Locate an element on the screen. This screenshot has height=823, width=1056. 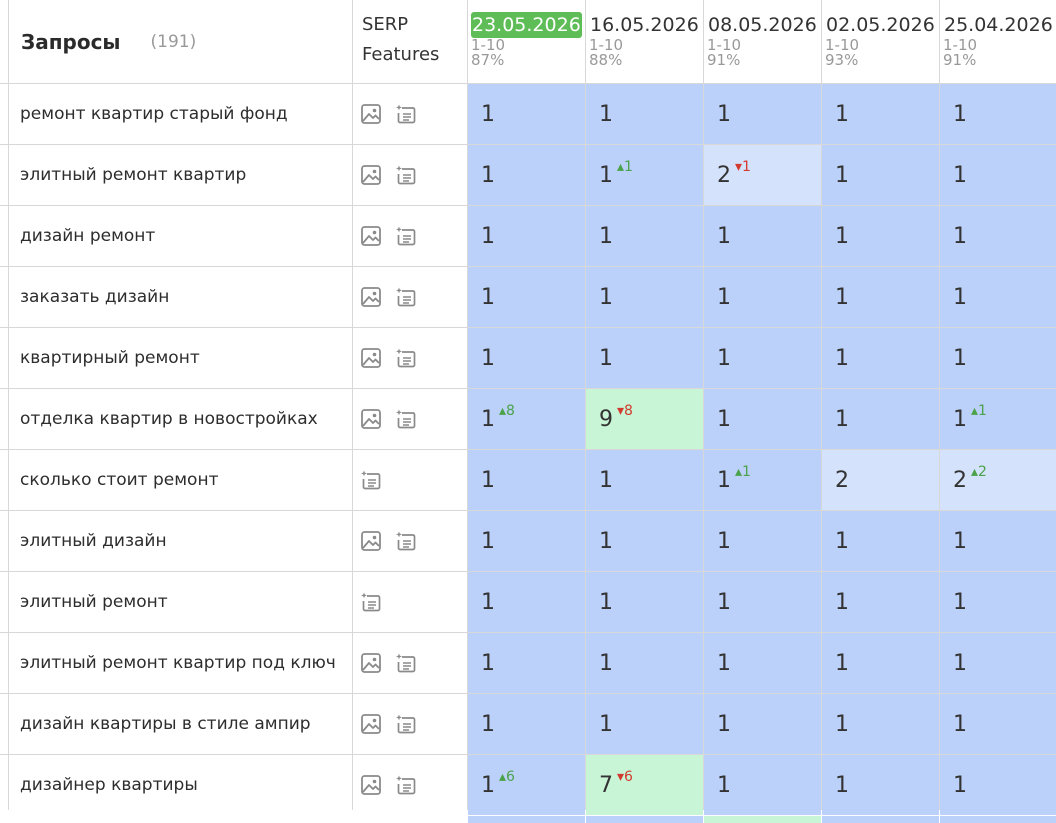
query-cell: дизайн ремонт is located at coordinates (180, 236).